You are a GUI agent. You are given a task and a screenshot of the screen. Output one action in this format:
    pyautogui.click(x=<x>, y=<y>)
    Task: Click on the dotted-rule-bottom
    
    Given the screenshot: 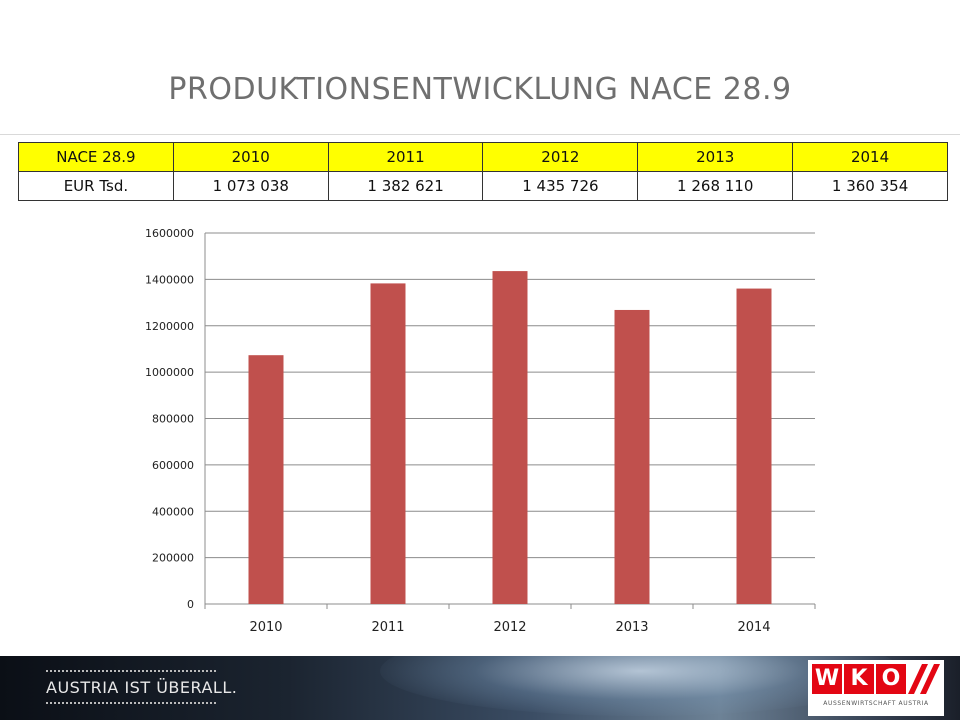 What is the action you would take?
    pyautogui.click(x=131, y=703)
    